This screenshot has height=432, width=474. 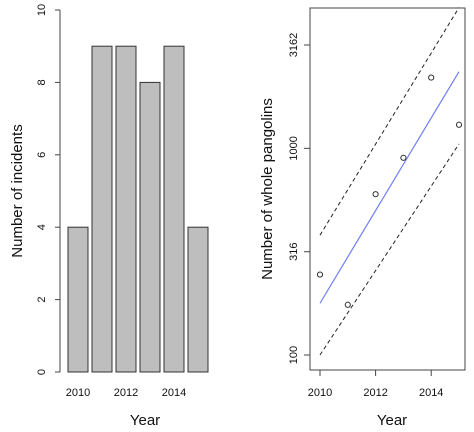 I want to click on left-x-tick-label: 2010, so click(x=78, y=393).